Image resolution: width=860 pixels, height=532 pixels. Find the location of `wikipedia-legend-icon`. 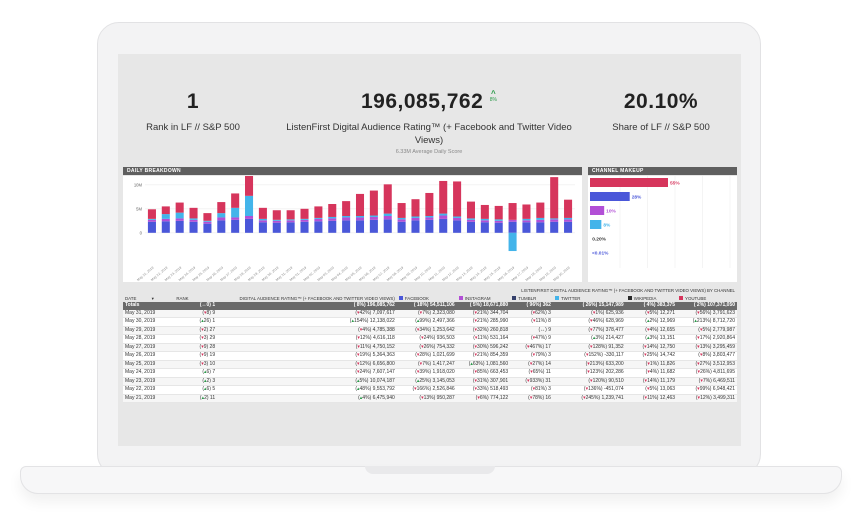

wikipedia-legend-icon is located at coordinates (629, 298).